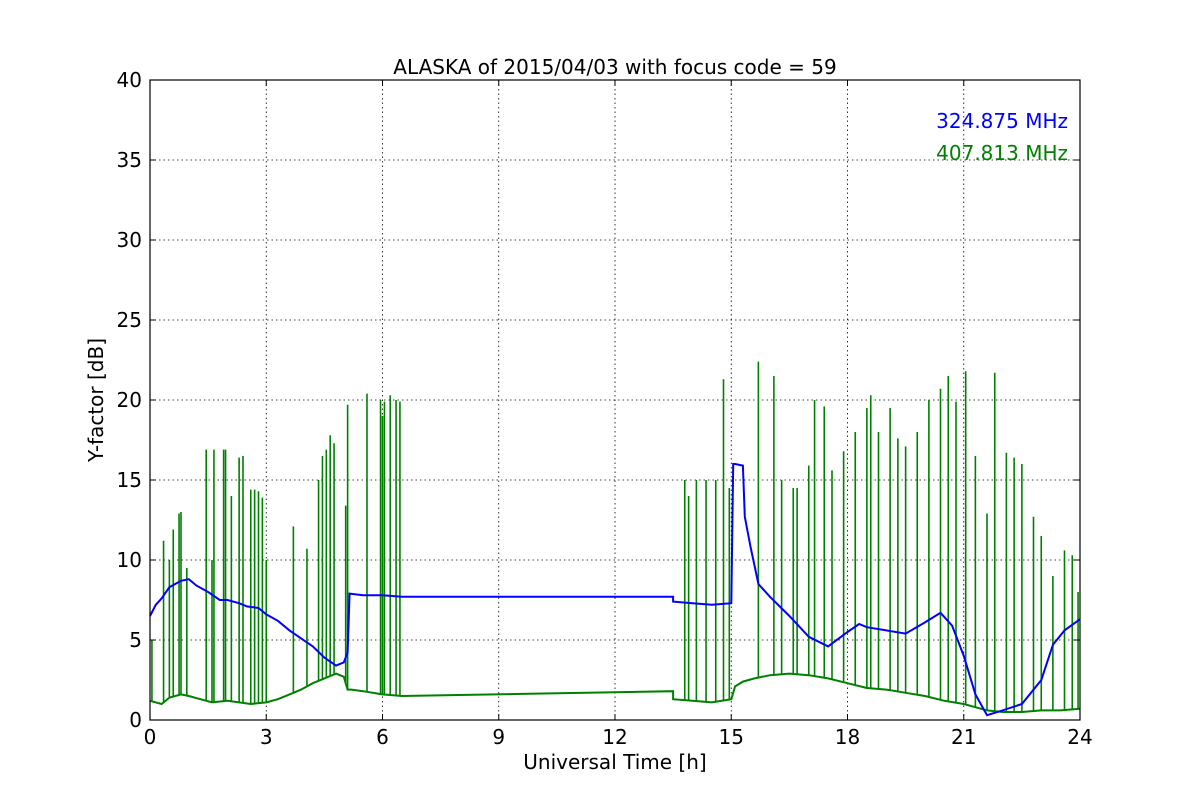 The height and width of the screenshot is (800, 1200). I want to click on y-tick-label: 40, so click(129, 80).